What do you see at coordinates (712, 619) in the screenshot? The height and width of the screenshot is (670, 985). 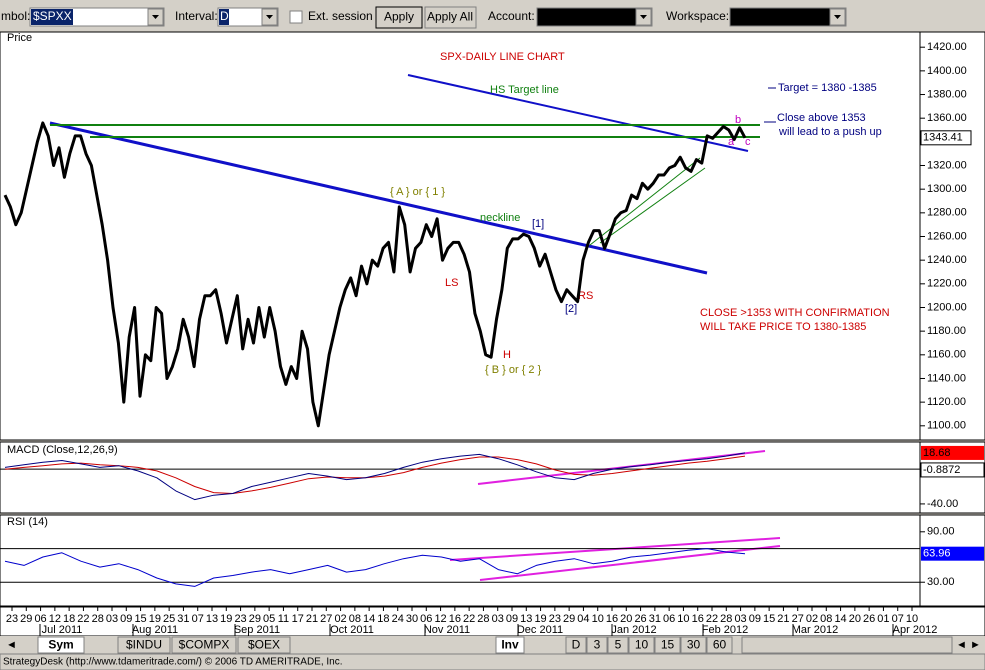 I see `x-tick-label: 22` at bounding box center [712, 619].